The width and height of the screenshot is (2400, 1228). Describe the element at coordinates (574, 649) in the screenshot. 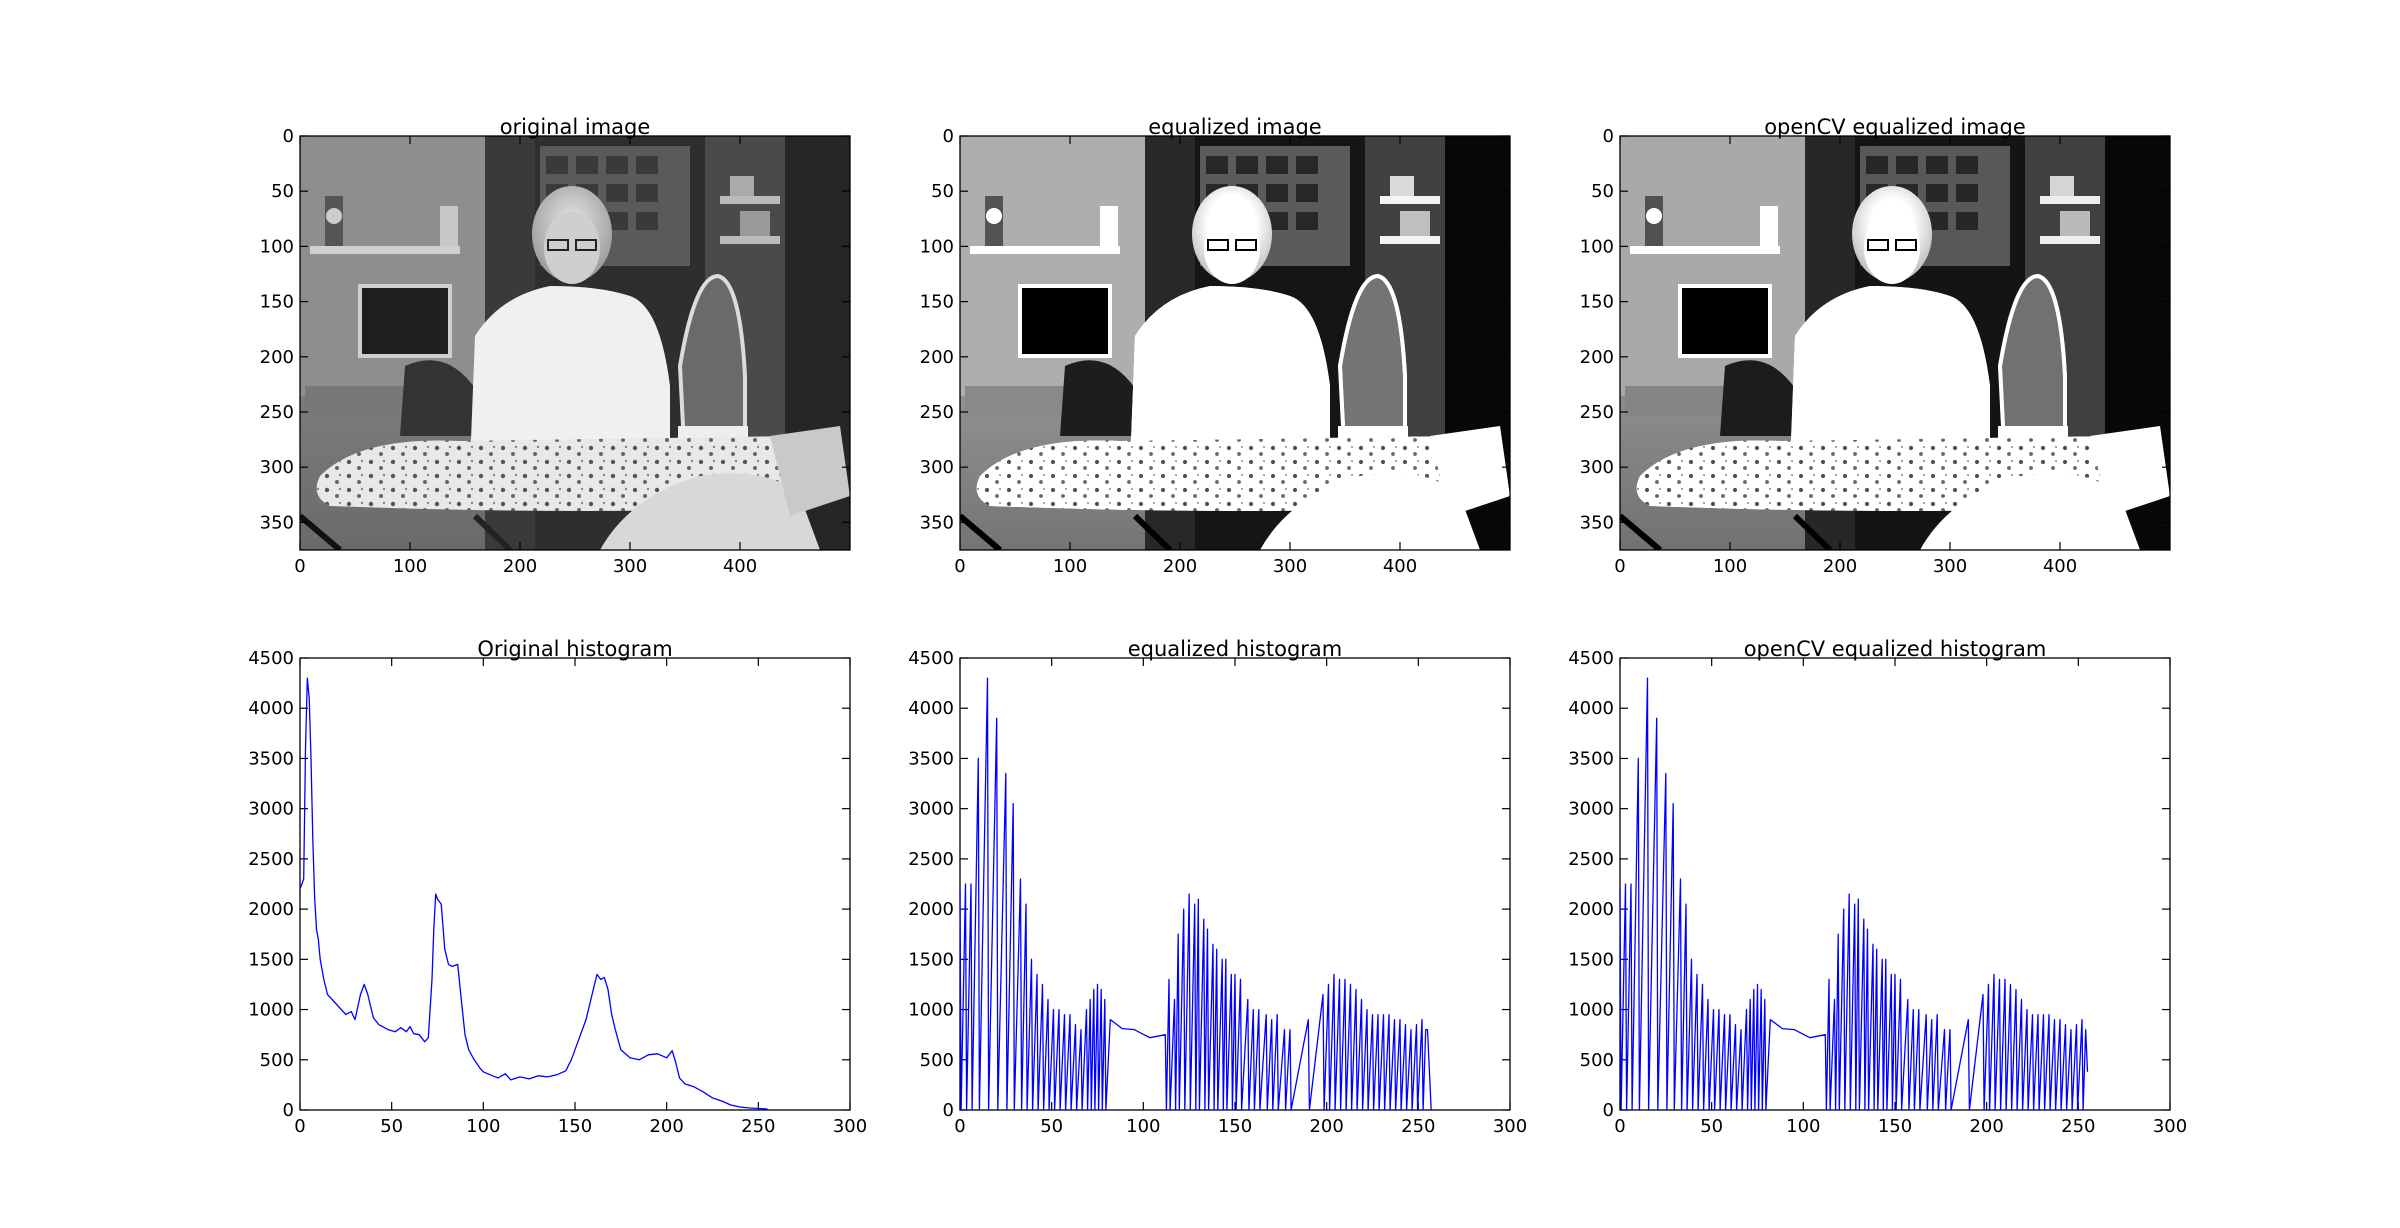

I see `panel-title: Original histogram` at that location.